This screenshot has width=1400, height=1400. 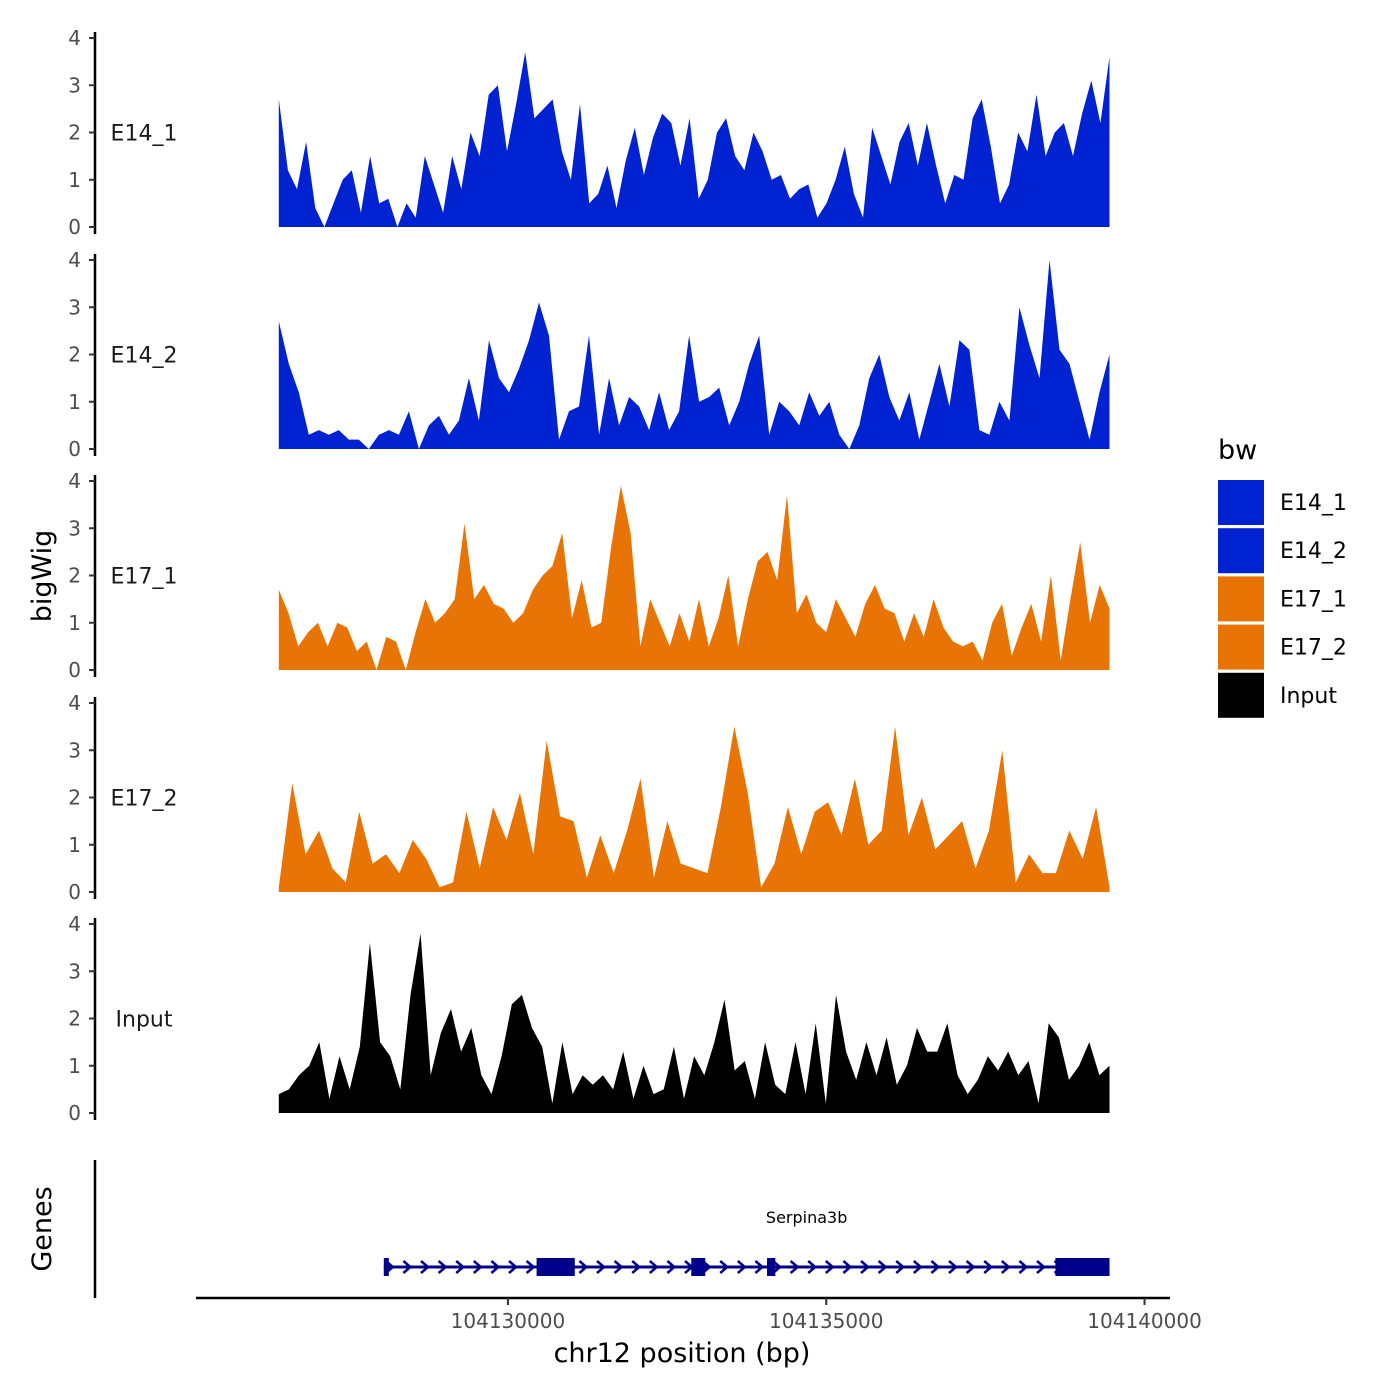 What do you see at coordinates (144, 1020) in the screenshot?
I see `track-label: Input` at bounding box center [144, 1020].